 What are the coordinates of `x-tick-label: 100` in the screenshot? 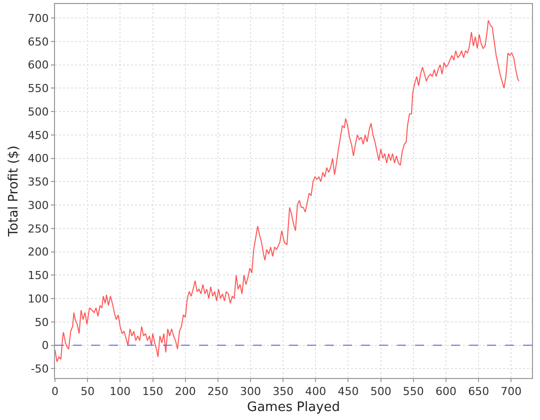 It's located at (120, 391).